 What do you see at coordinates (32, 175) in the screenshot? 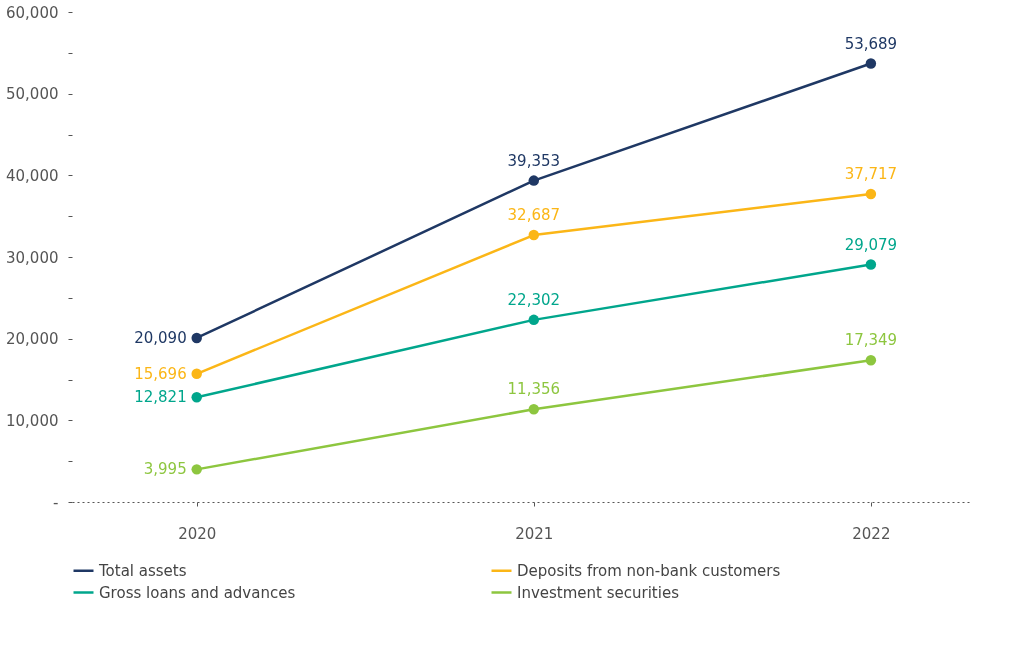
I see `y-tick-label: 40,000` at bounding box center [32, 175].